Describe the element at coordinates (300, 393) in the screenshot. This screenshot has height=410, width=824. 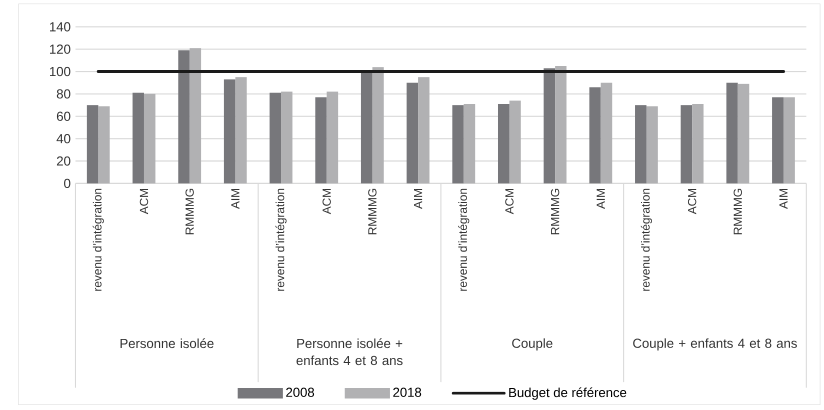
I see `legend-label: 2008` at that location.